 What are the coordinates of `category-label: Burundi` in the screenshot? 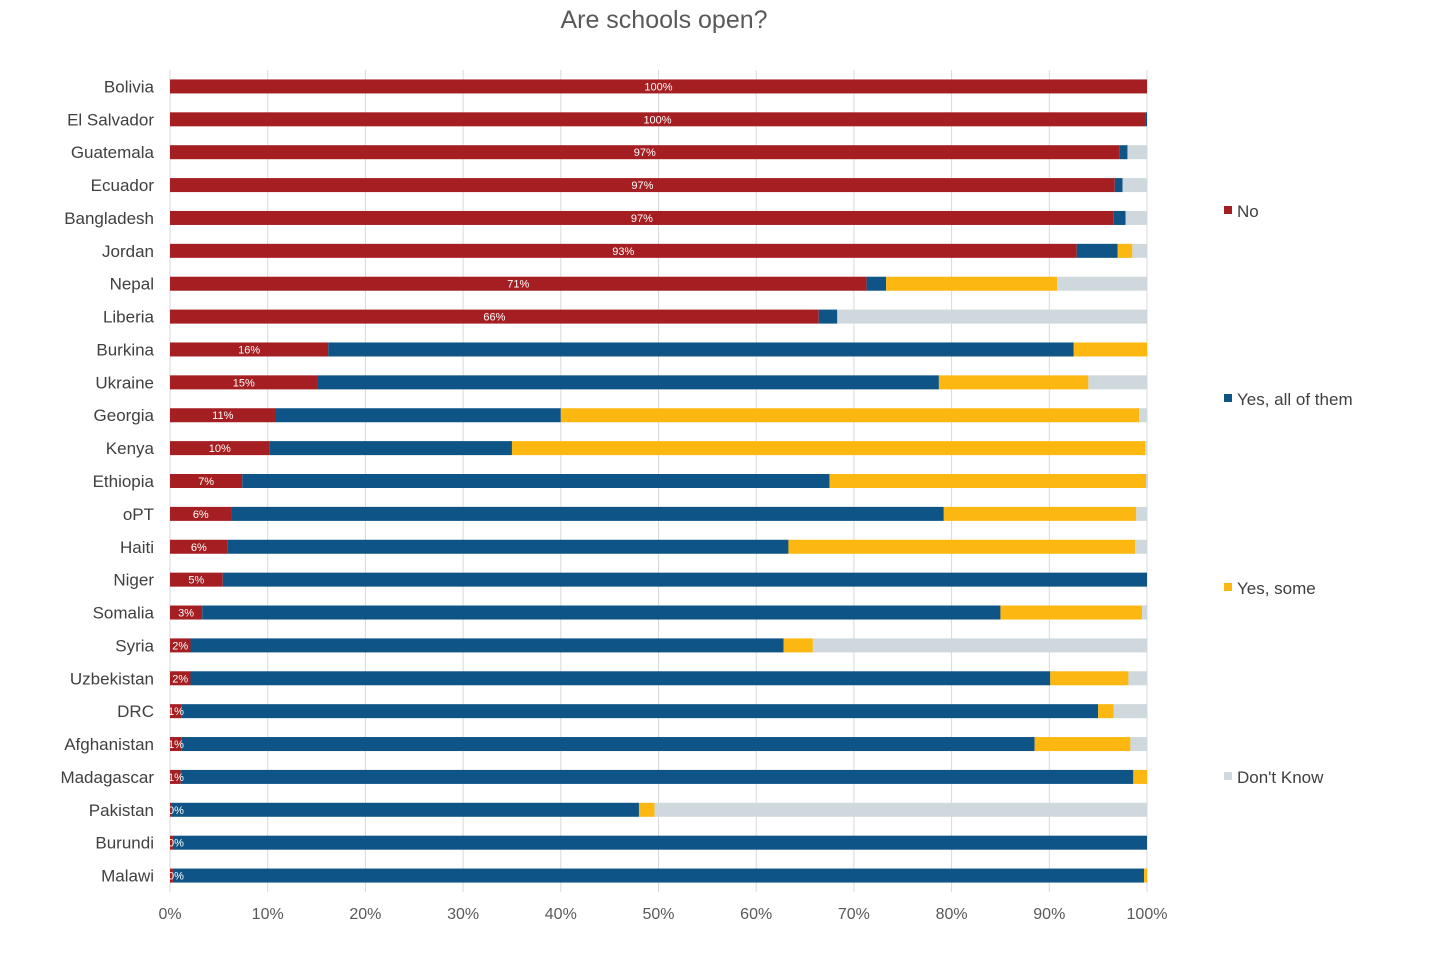 It's located at (124, 843).